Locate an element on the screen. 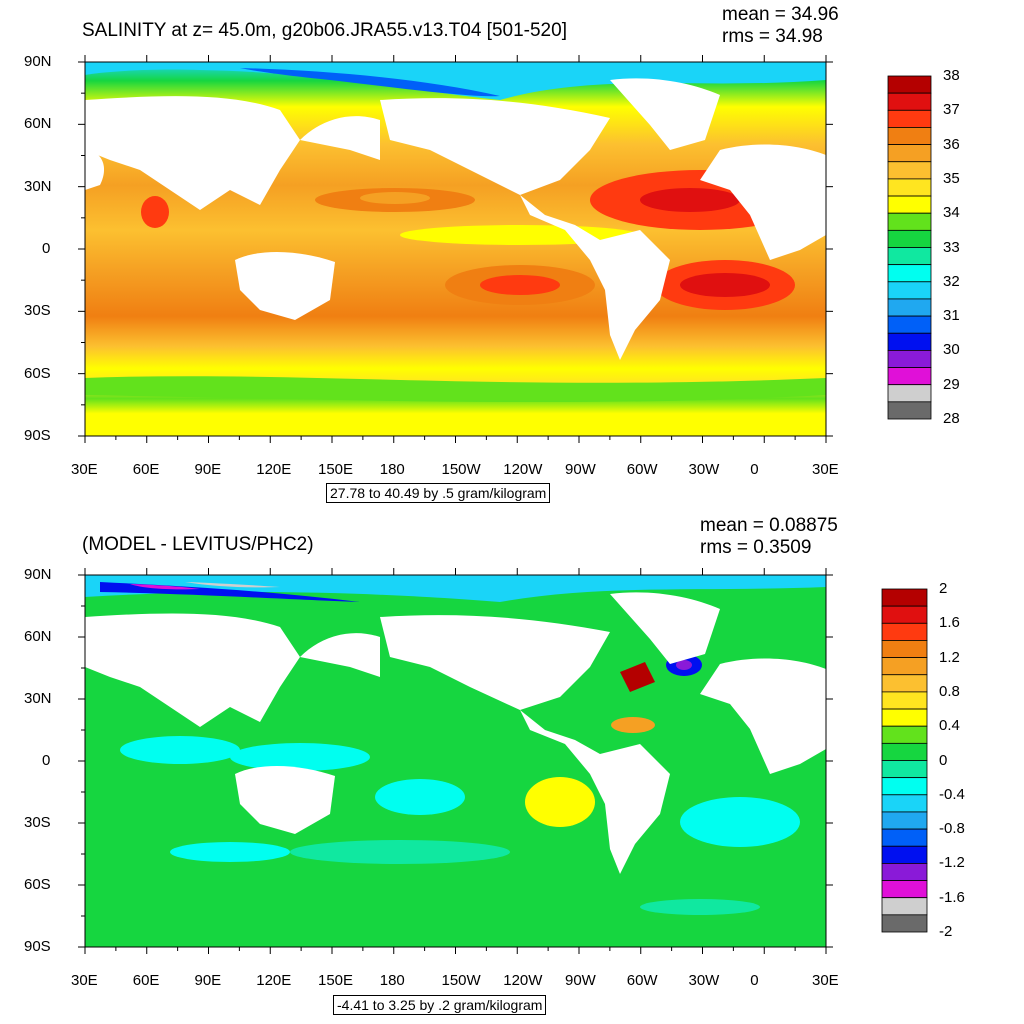  colorbar-label: -0.8 is located at coordinates (952, 829).